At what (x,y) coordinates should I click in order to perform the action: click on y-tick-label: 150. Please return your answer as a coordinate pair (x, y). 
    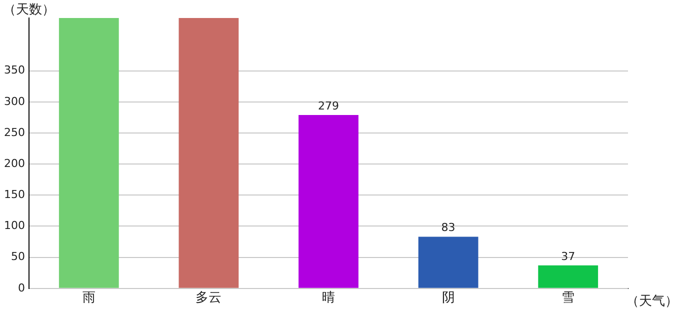
    Looking at the image, I should click on (14, 195).